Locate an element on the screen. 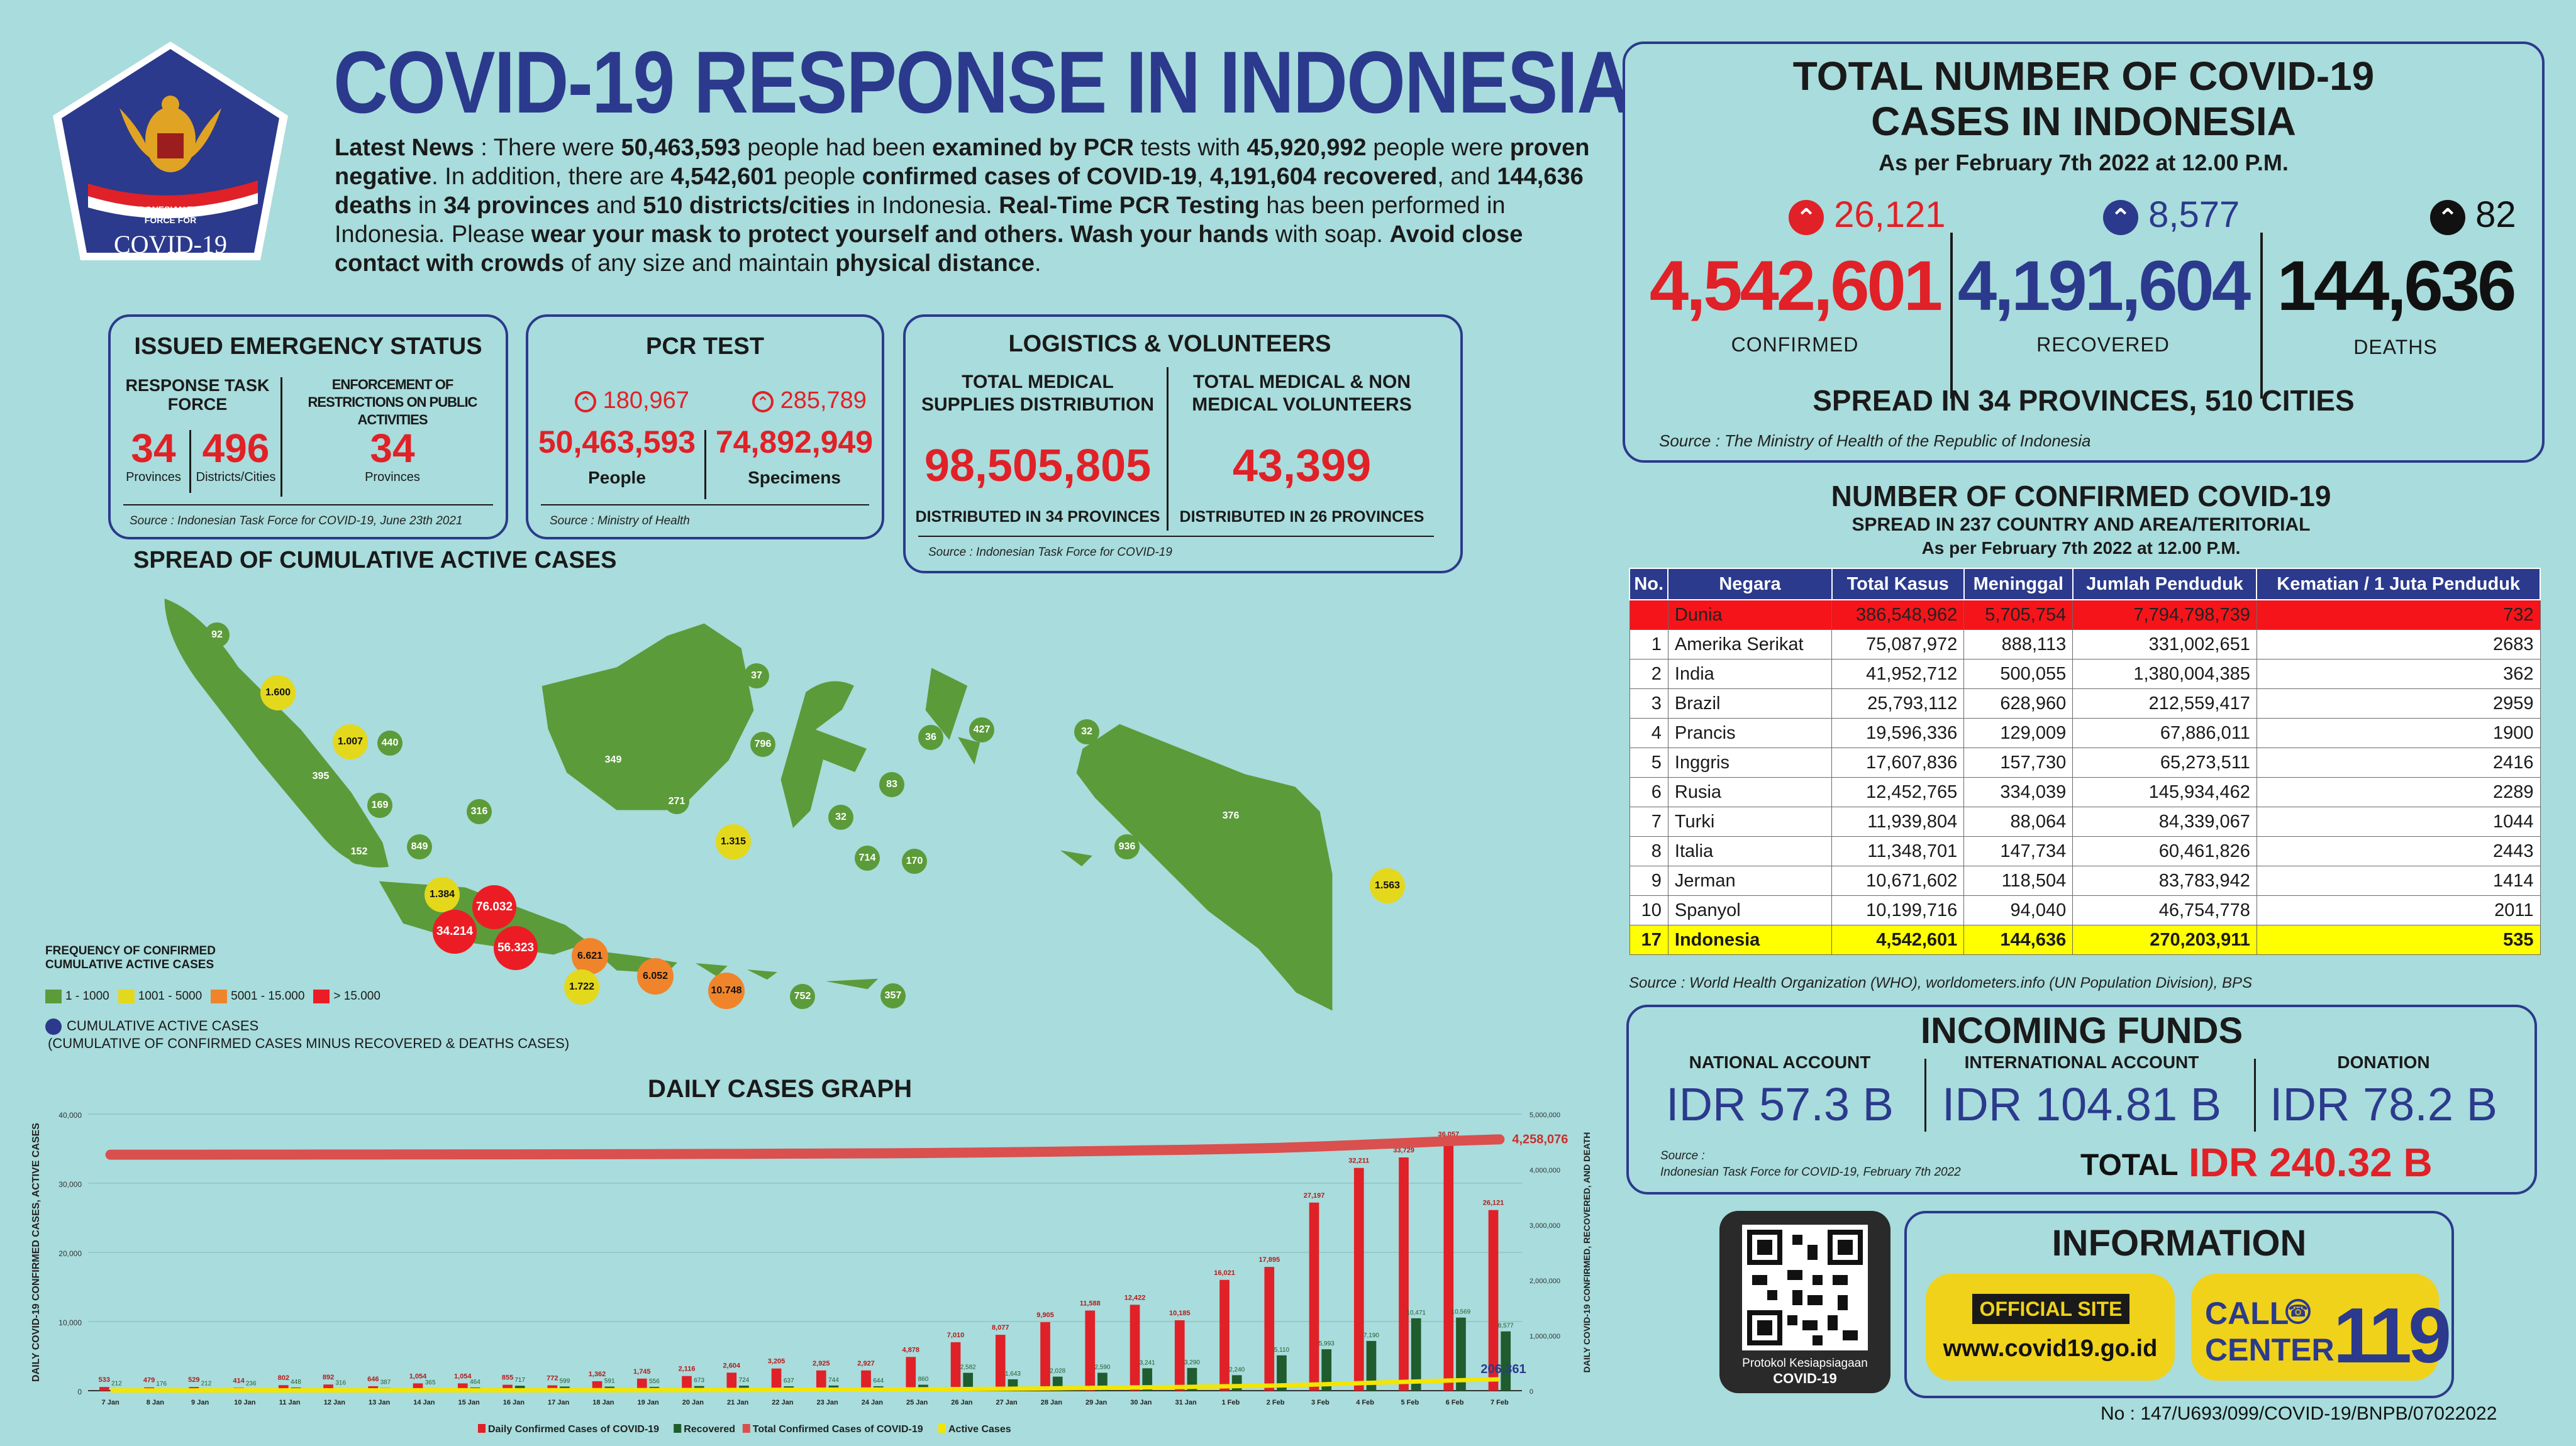 Image resolution: width=2576 pixels, height=1446 pixels. qr-line1: Protokol Kesiapsiagaan is located at coordinates (1805, 1363).